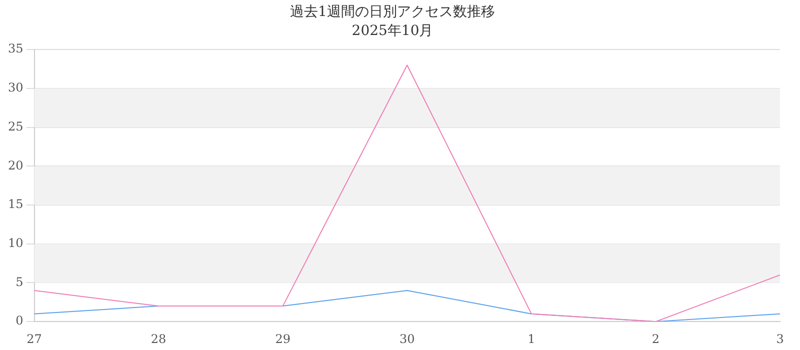 This screenshot has height=350, width=800. Describe the element at coordinates (16, 87) in the screenshot. I see `y-tick-label: 30` at that location.